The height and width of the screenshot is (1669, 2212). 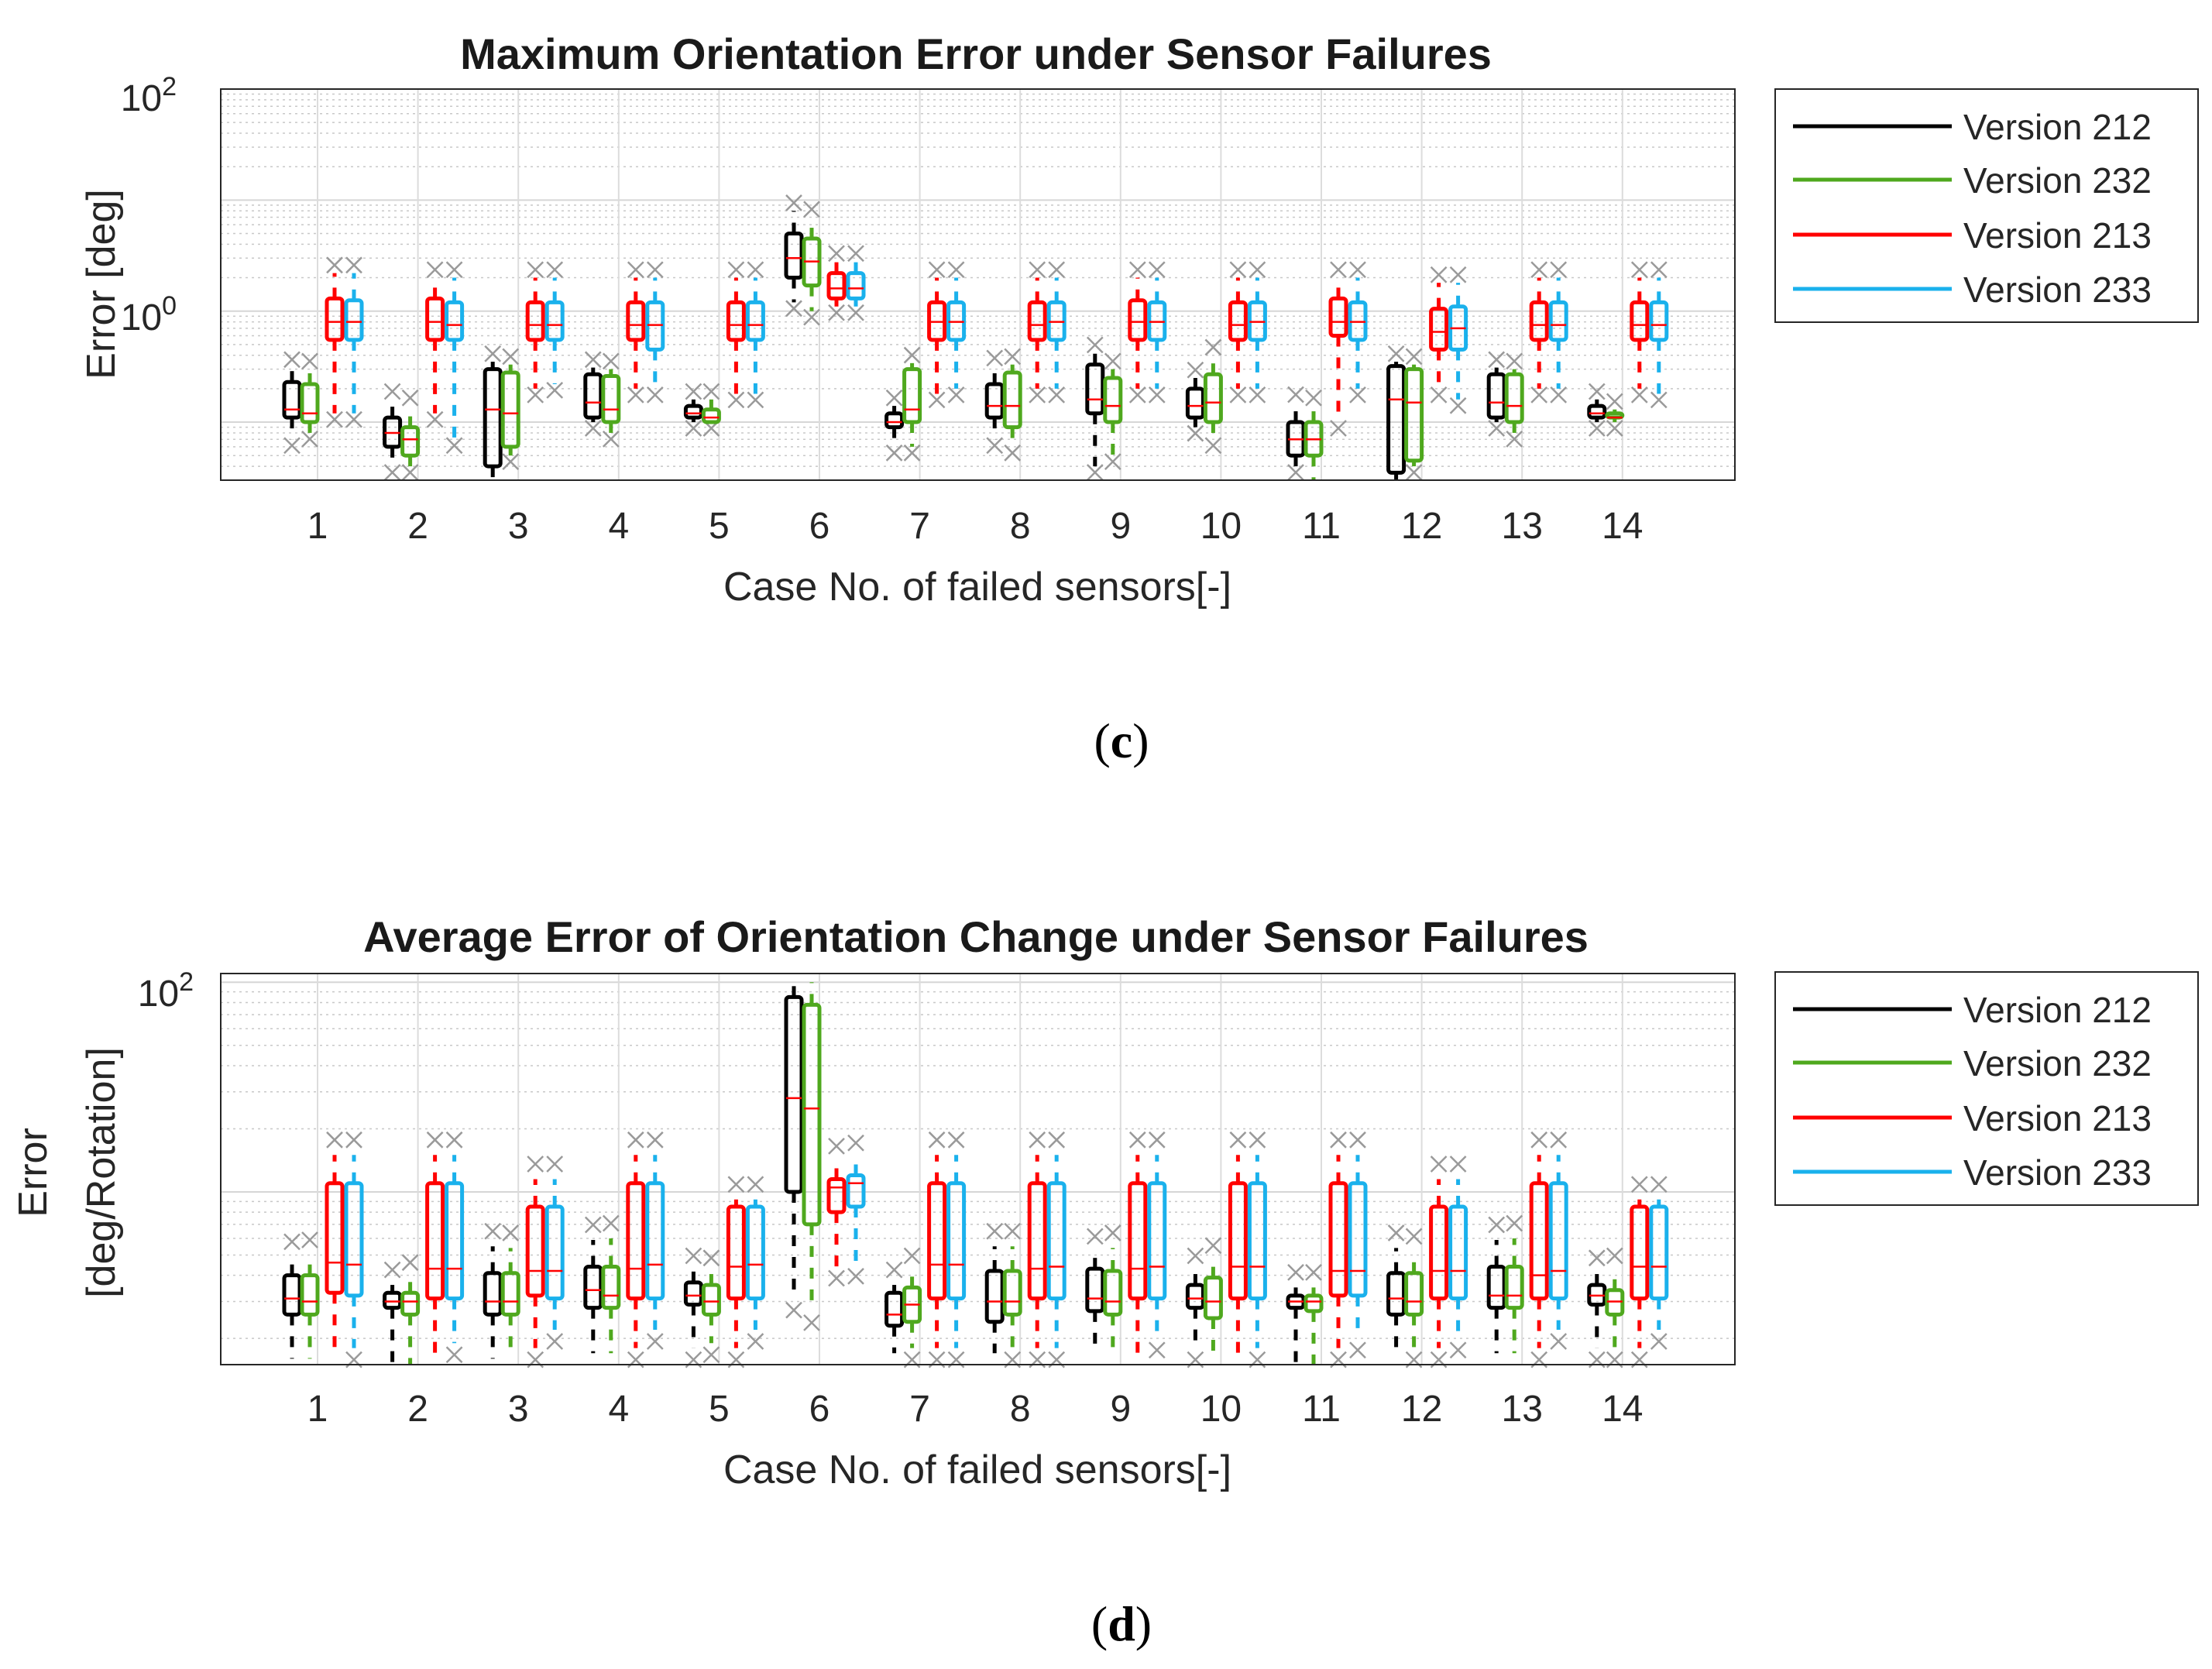 What do you see at coordinates (101, 1172) in the screenshot?
I see `chart-d-ylabel-line2: [deg/Rotation]` at bounding box center [101, 1172].